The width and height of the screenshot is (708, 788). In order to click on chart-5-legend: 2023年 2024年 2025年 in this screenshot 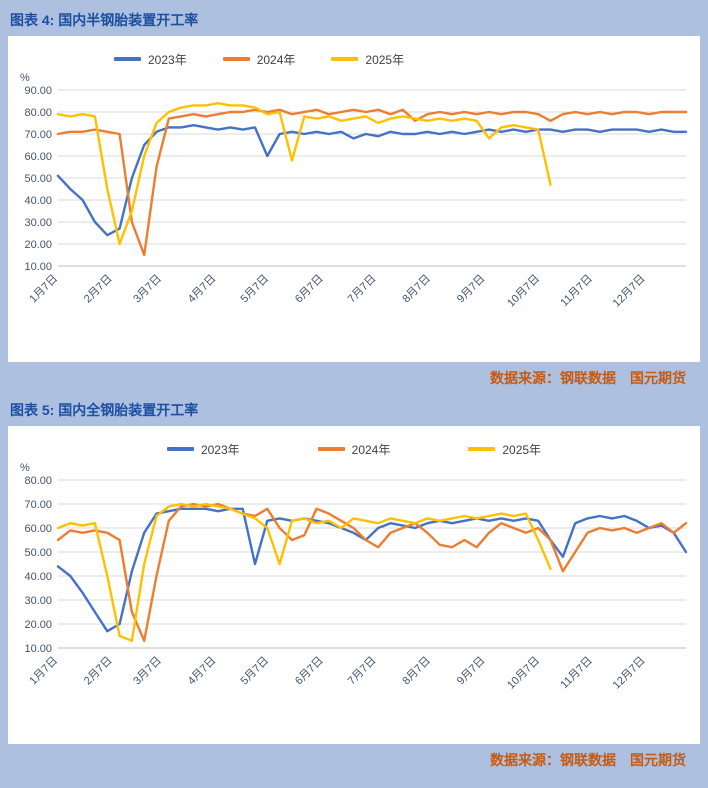, I will do `click(354, 449)`.